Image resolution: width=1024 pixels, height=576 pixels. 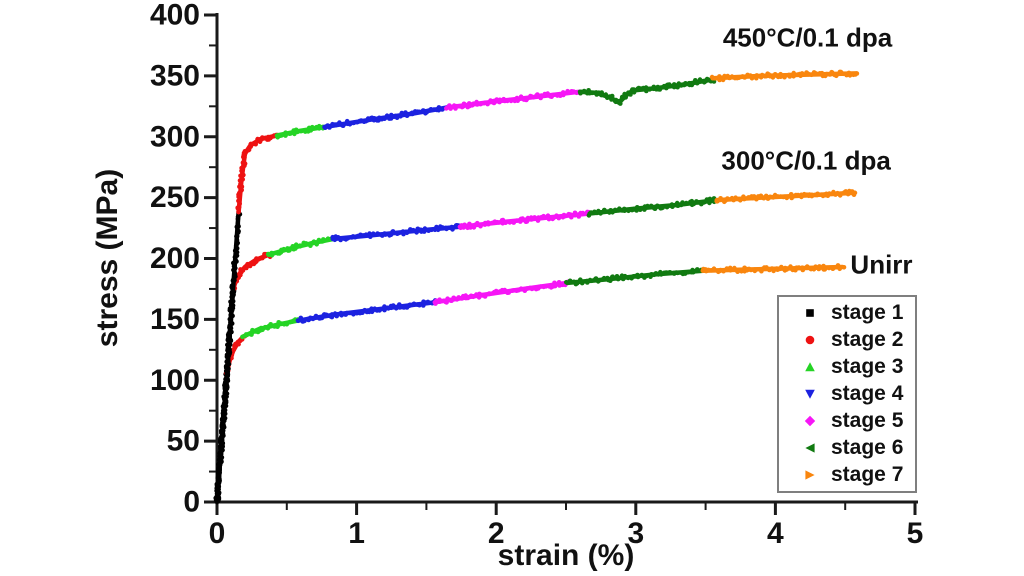 I want to click on x-tick-label: 3, so click(x=635, y=533).